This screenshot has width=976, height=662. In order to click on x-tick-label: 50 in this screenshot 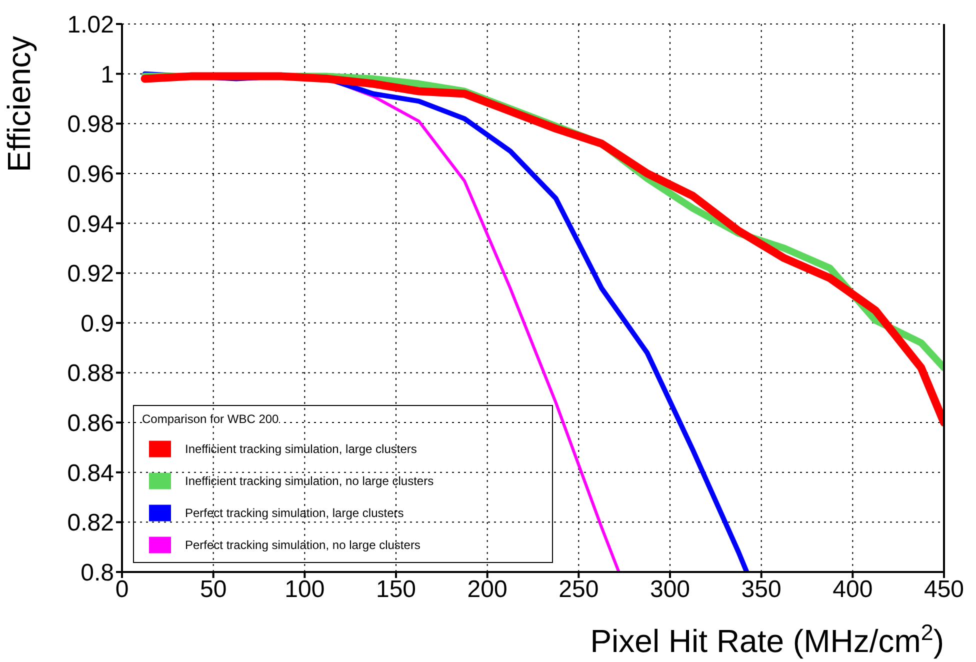, I will do `click(213, 590)`.